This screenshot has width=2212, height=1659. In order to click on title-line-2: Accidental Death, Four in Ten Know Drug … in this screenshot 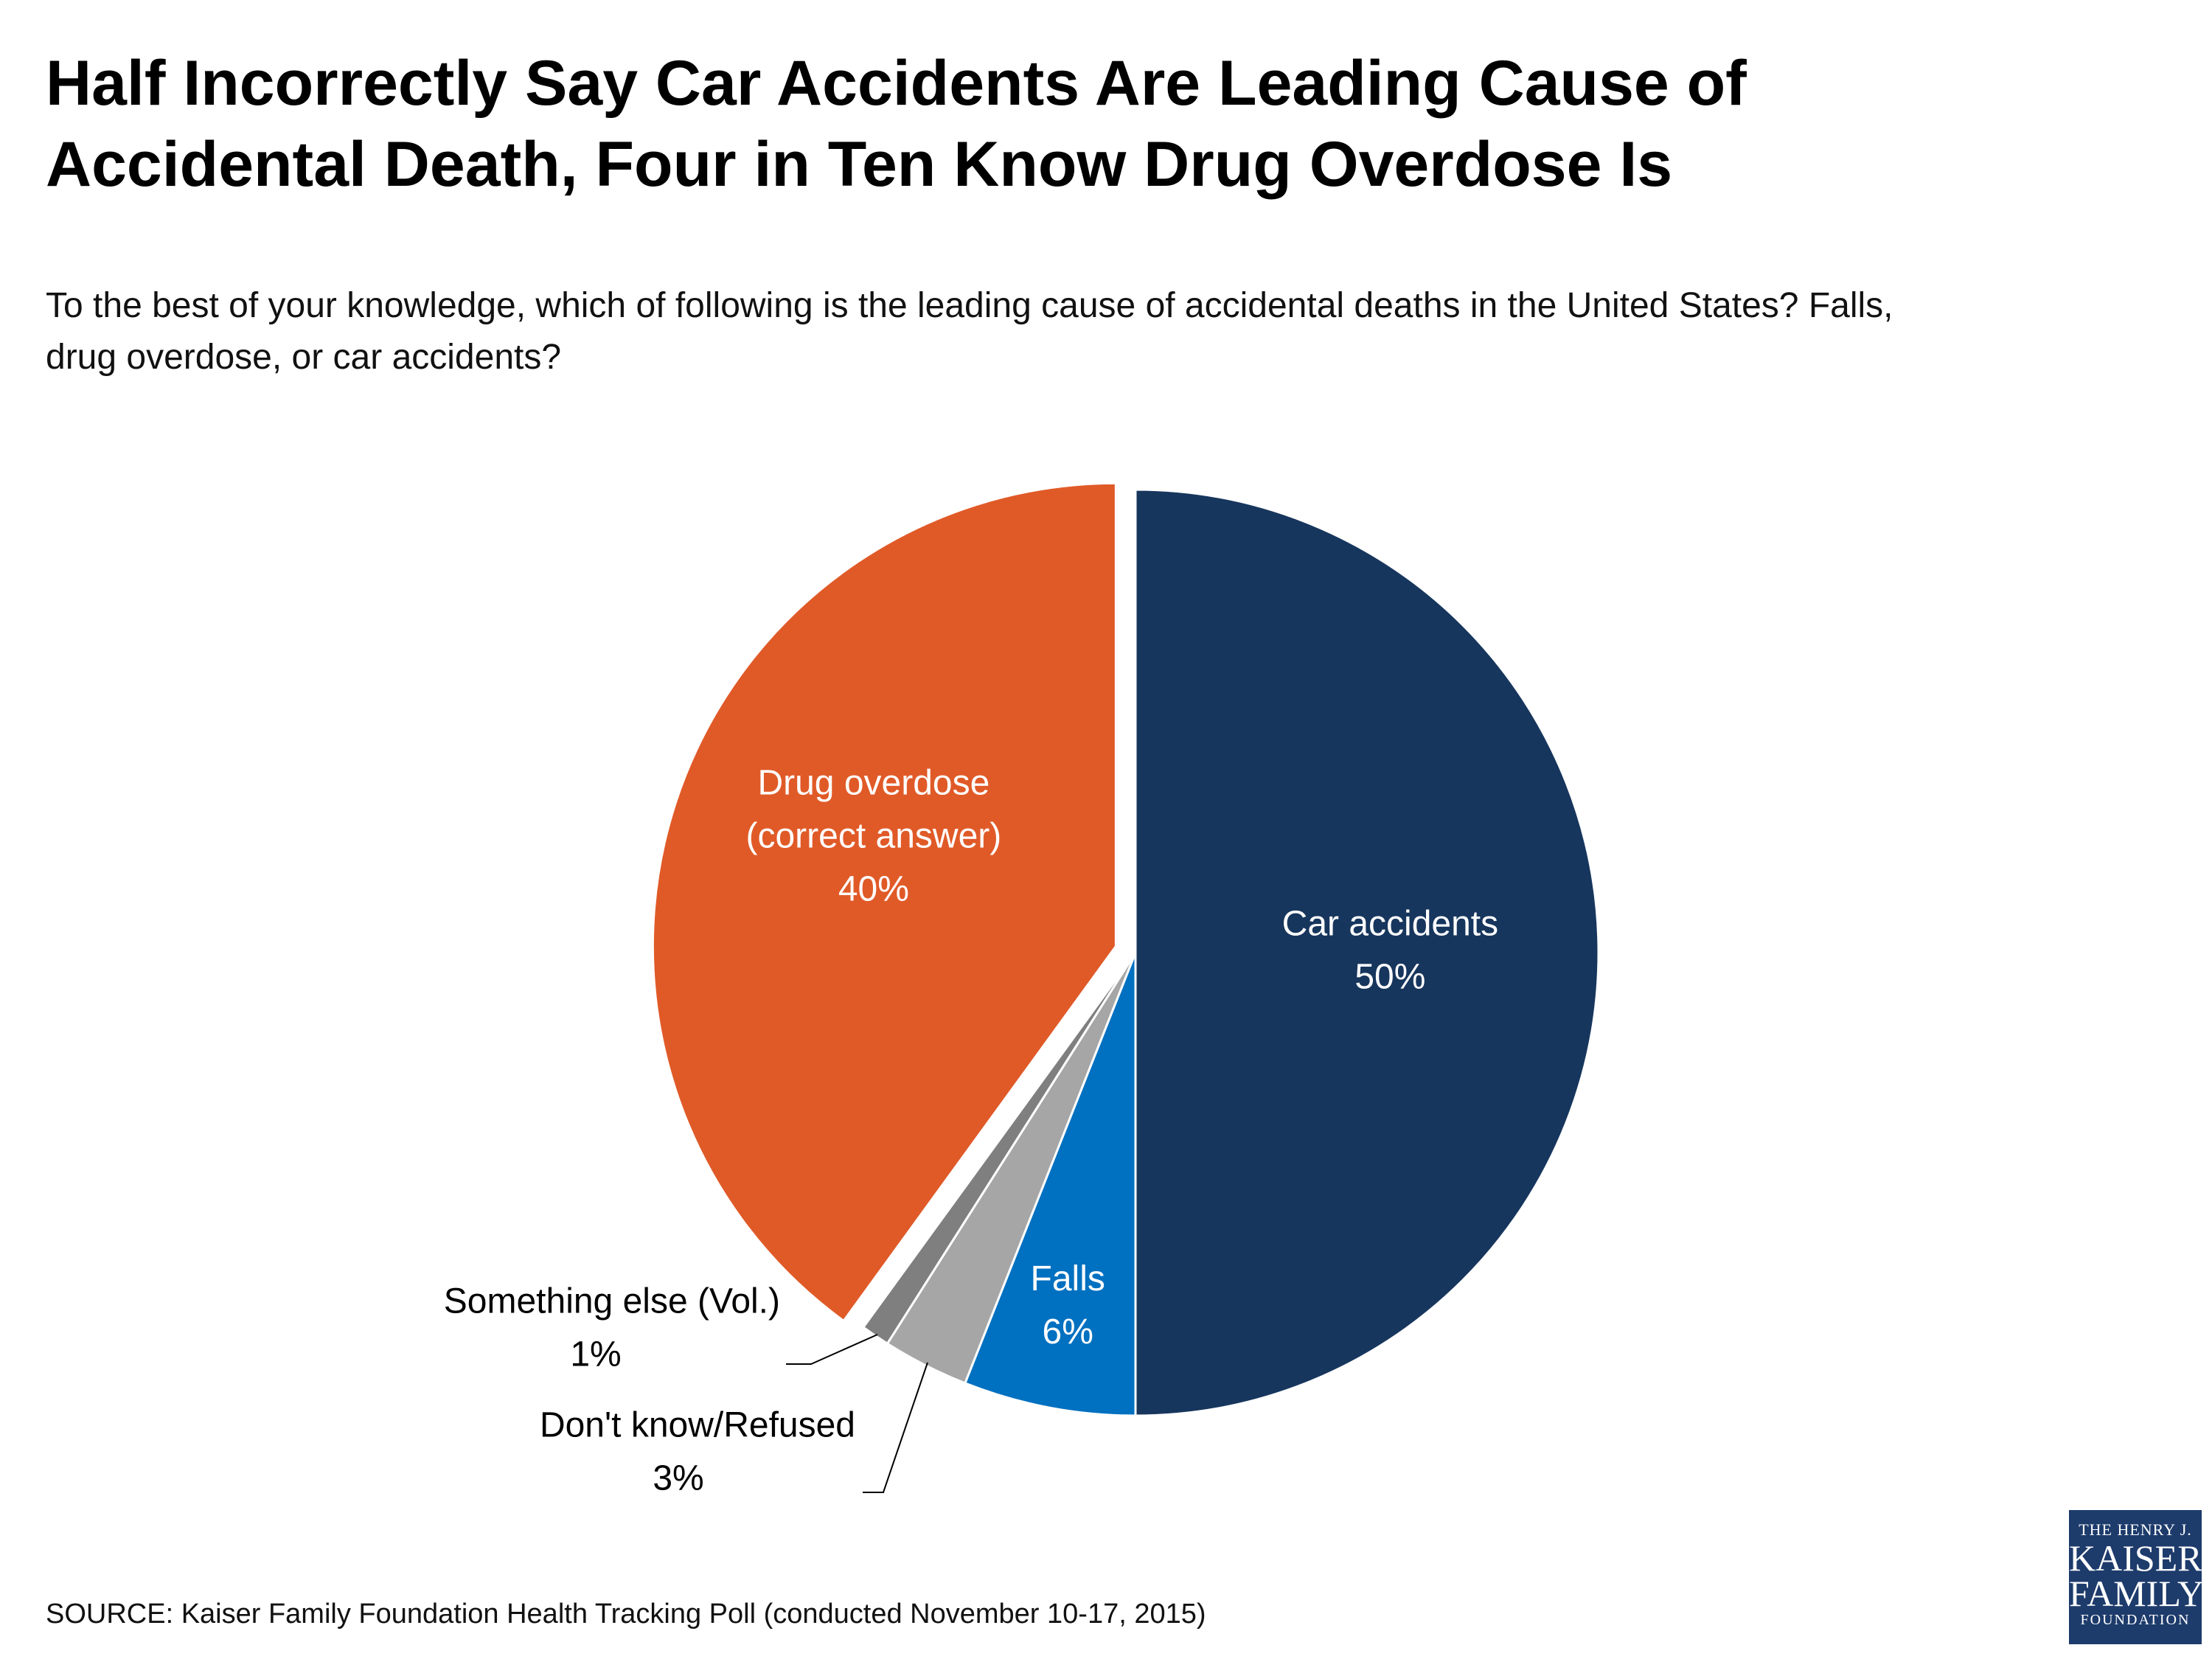, I will do `click(859, 164)`.